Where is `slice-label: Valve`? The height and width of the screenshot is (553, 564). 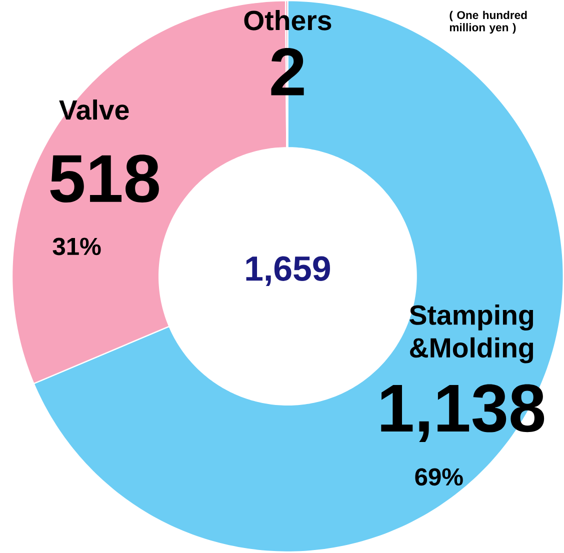
slice-label: Valve is located at coordinates (94, 110).